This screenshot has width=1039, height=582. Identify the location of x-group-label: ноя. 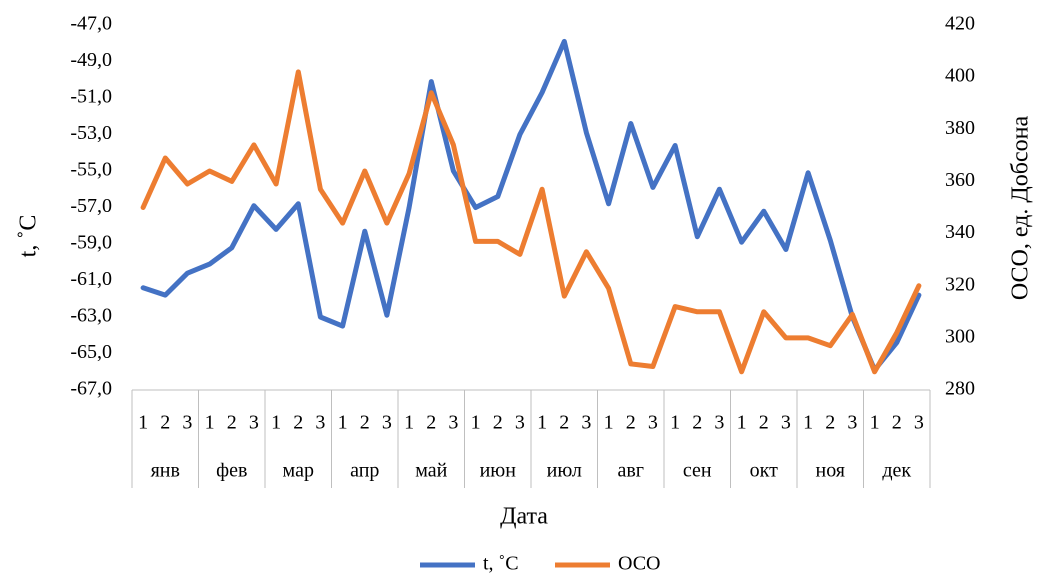
(830, 471).